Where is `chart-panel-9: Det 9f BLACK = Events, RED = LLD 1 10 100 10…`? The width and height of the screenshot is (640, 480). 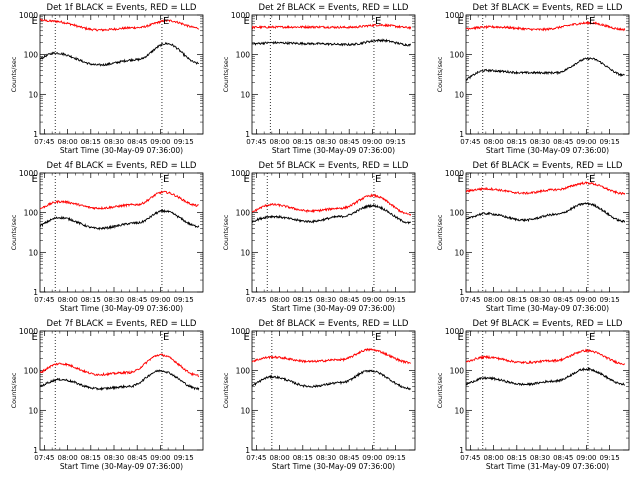
chart-panel-9: Det 9f BLACK = Events, RED = LLD 1 10 100 10… is located at coordinates (533, 395).